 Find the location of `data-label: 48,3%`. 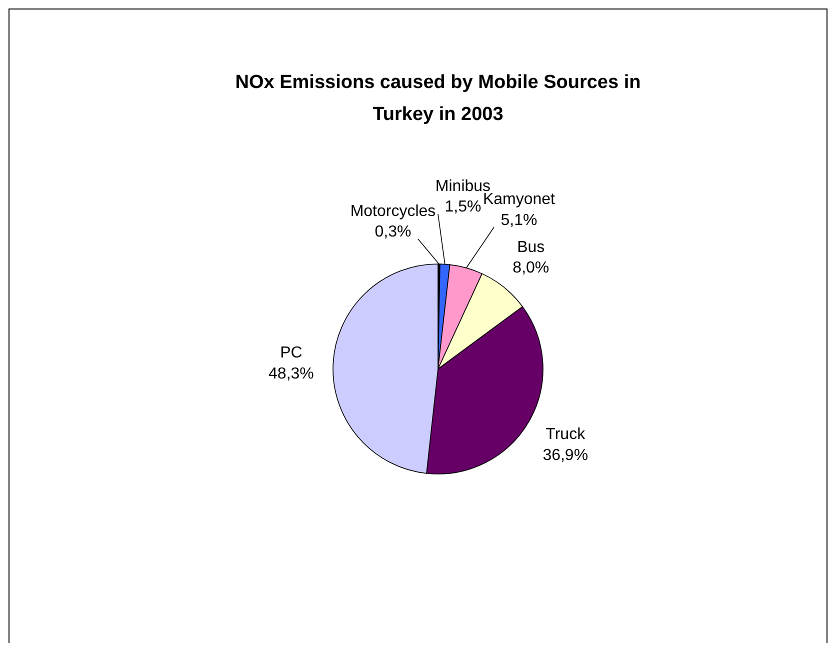

data-label: 48,3% is located at coordinates (291, 374).